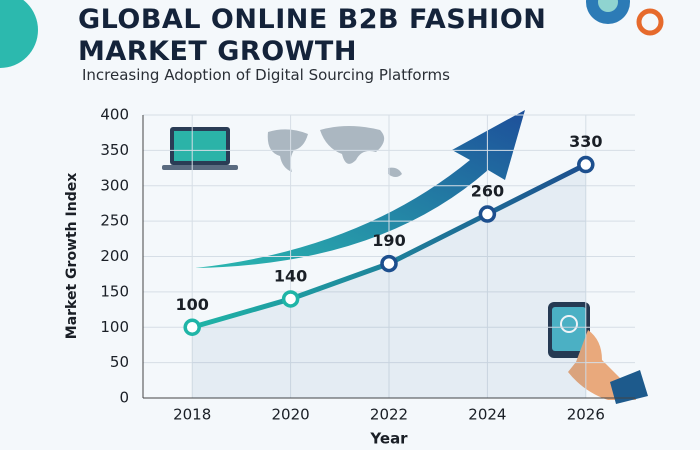  What do you see at coordinates (114, 221) in the screenshot?
I see `y-tick-label: 250` at bounding box center [114, 221].